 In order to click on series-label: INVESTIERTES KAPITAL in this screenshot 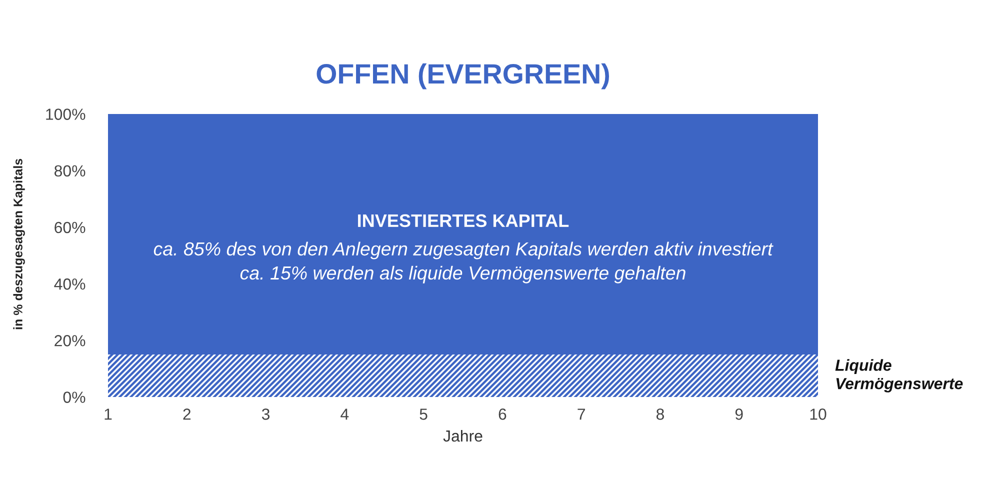, I will do `click(463, 221)`.